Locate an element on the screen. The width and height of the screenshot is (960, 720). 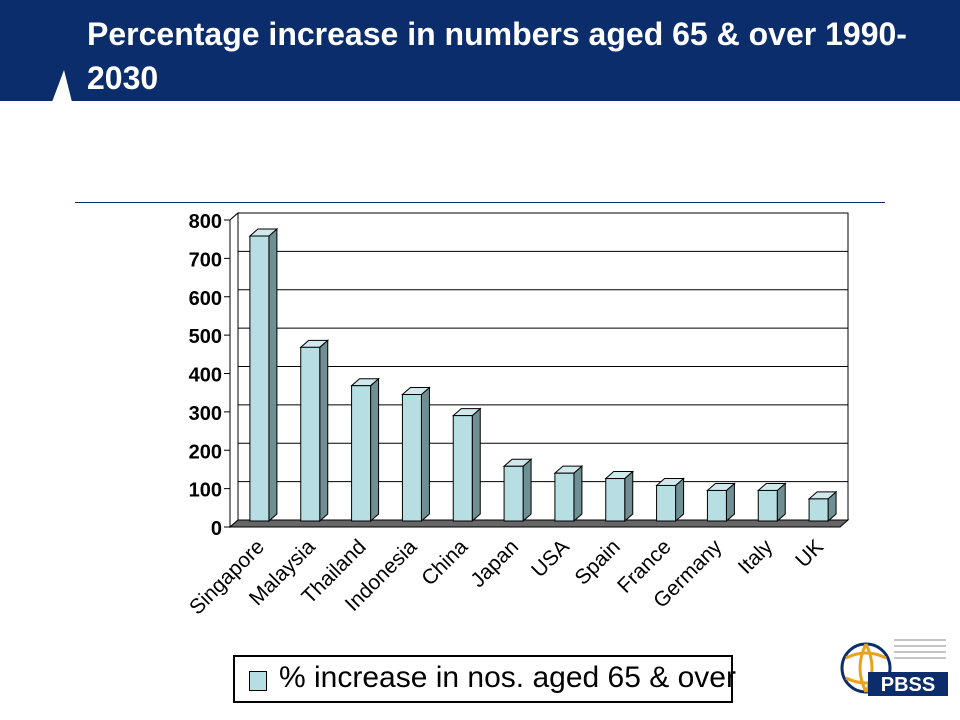
chart-legend: % increase in nos. aged 65 & over is located at coordinates (484, 679).